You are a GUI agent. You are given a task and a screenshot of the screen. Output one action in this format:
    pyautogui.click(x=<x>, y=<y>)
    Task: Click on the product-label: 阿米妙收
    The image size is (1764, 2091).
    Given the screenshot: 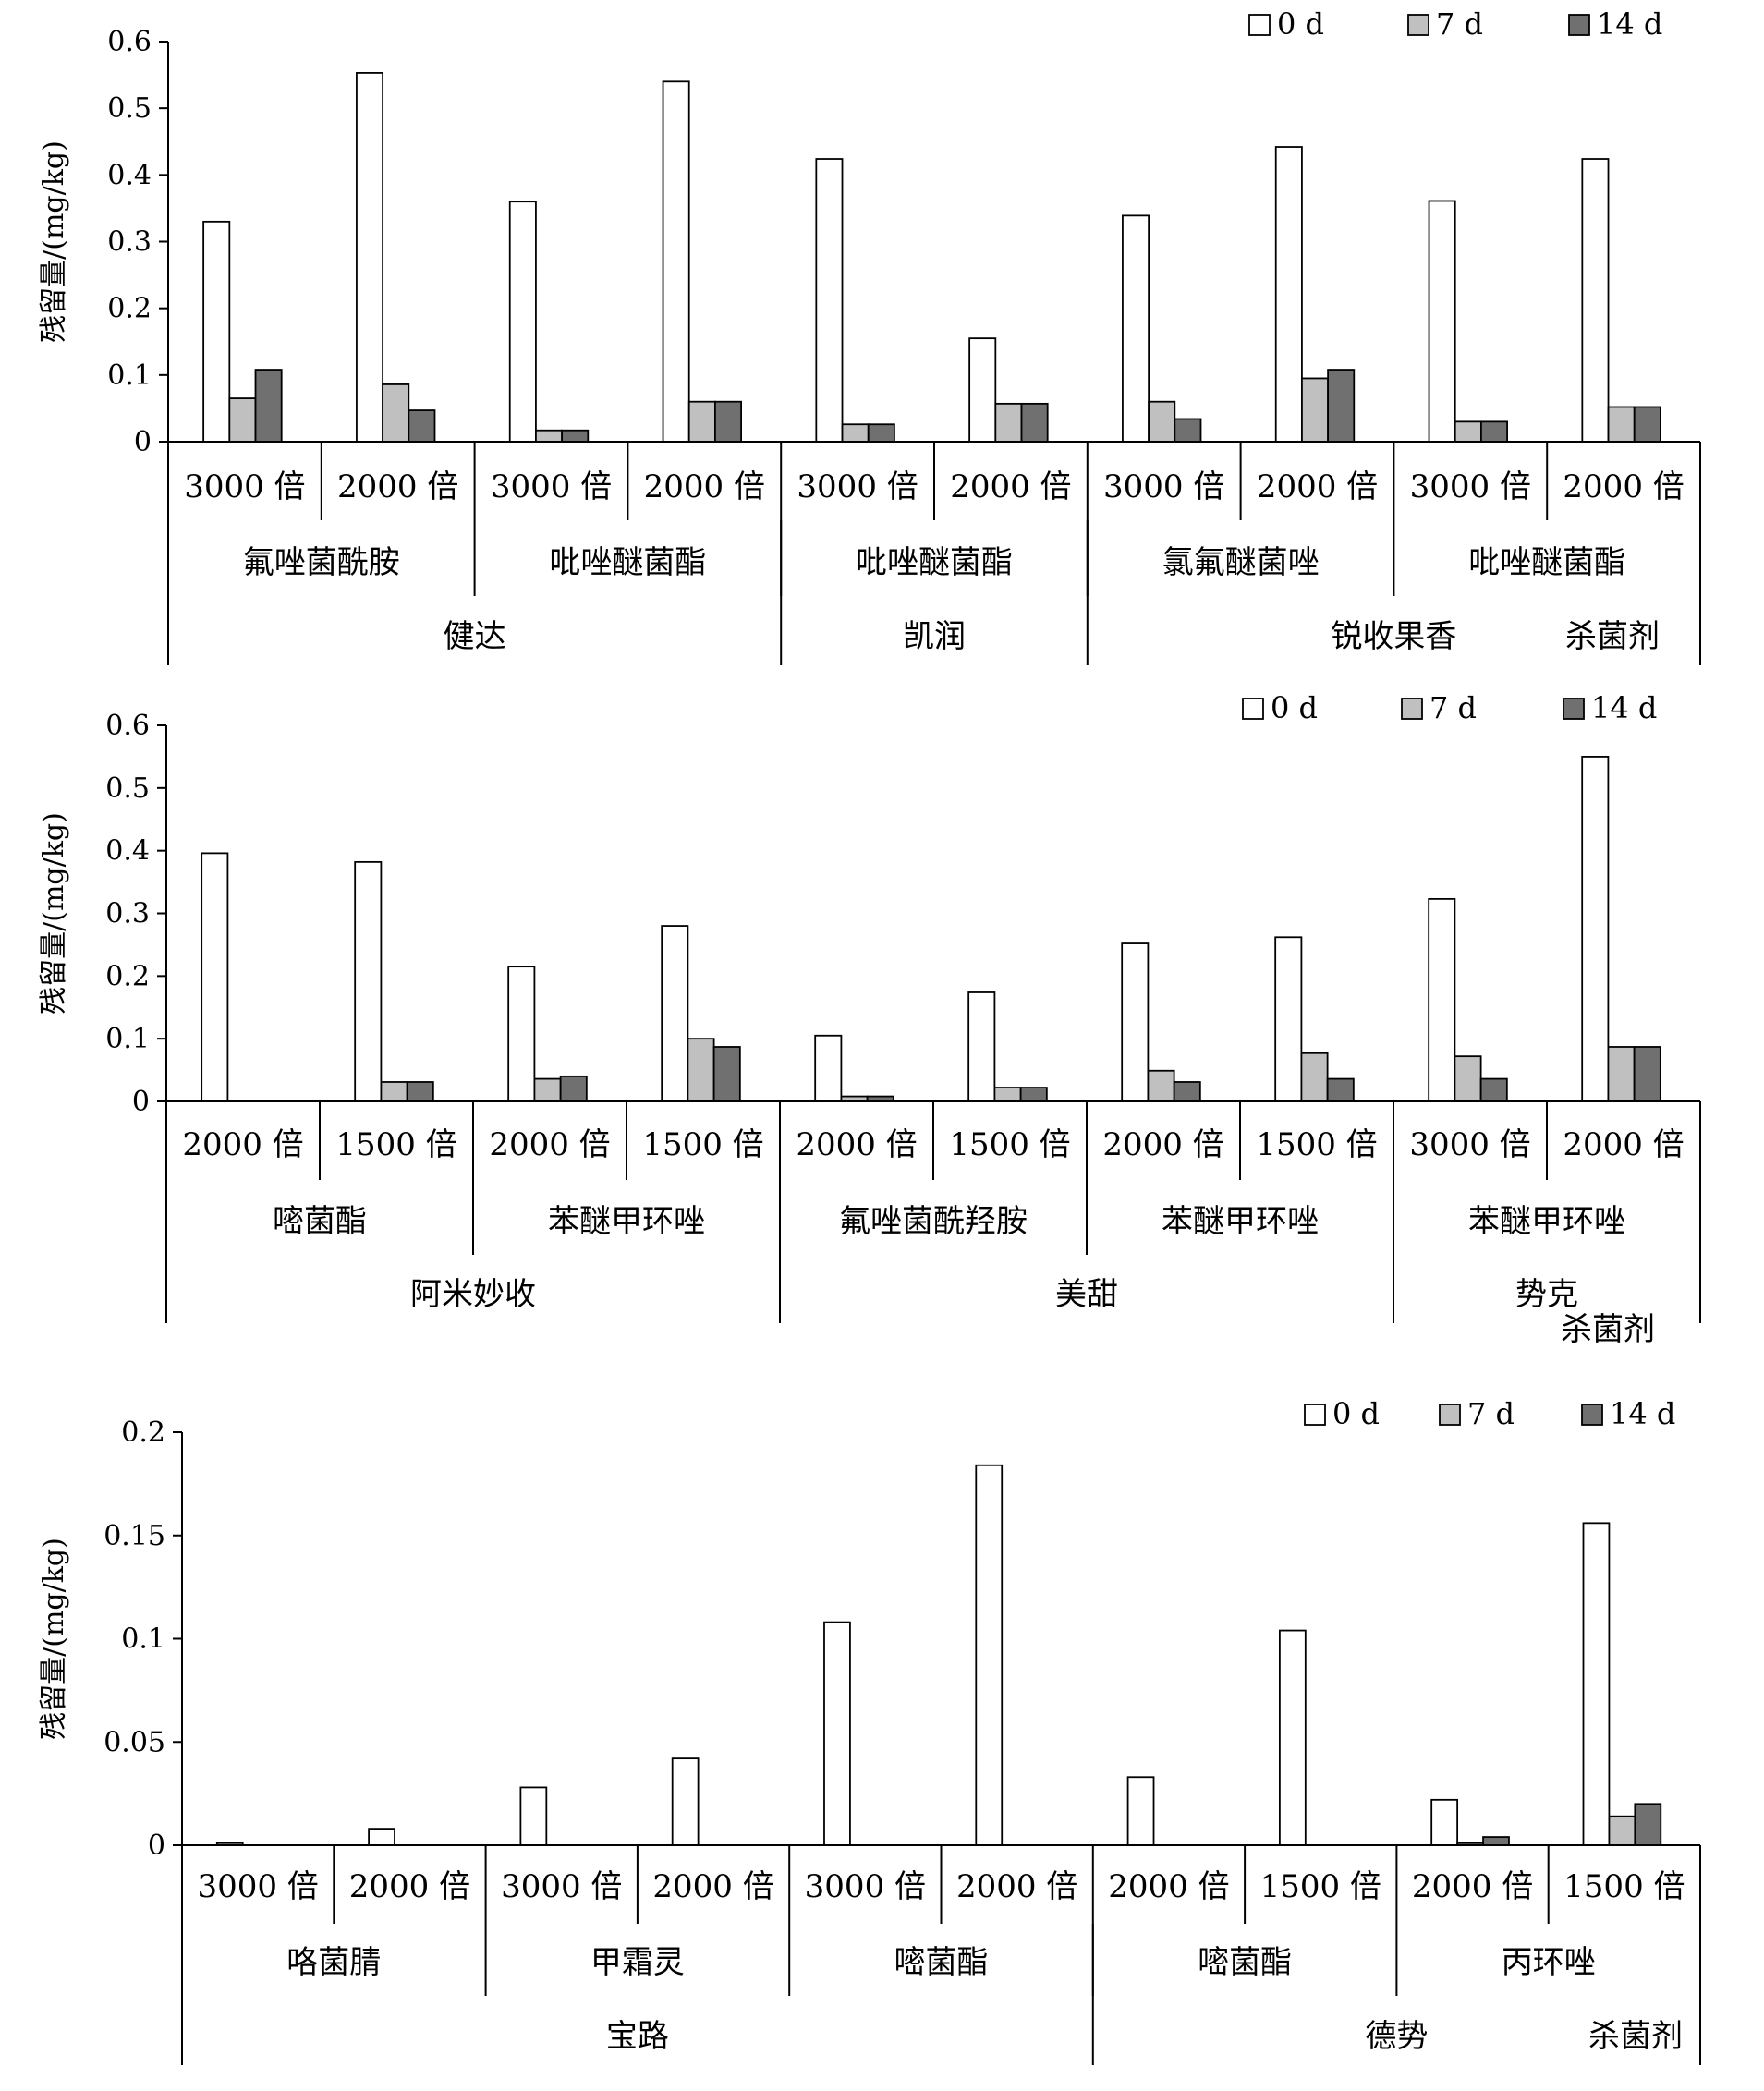 What is the action you would take?
    pyautogui.click(x=473, y=1294)
    